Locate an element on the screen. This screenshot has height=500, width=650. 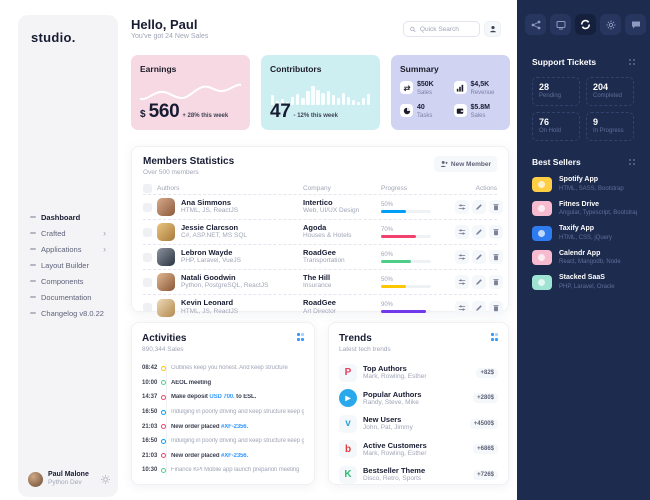
ticket-stat: 204 Completed is located at coordinates (610, 91).